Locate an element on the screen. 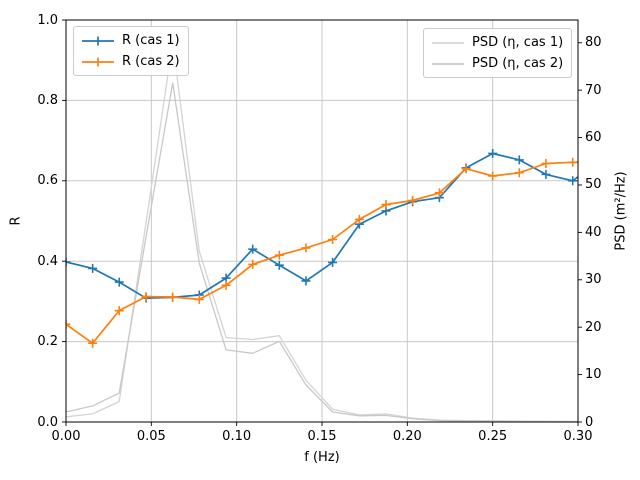 This screenshot has height=480, width=640. y-left-tick-label: 1.0 is located at coordinates (47, 20).